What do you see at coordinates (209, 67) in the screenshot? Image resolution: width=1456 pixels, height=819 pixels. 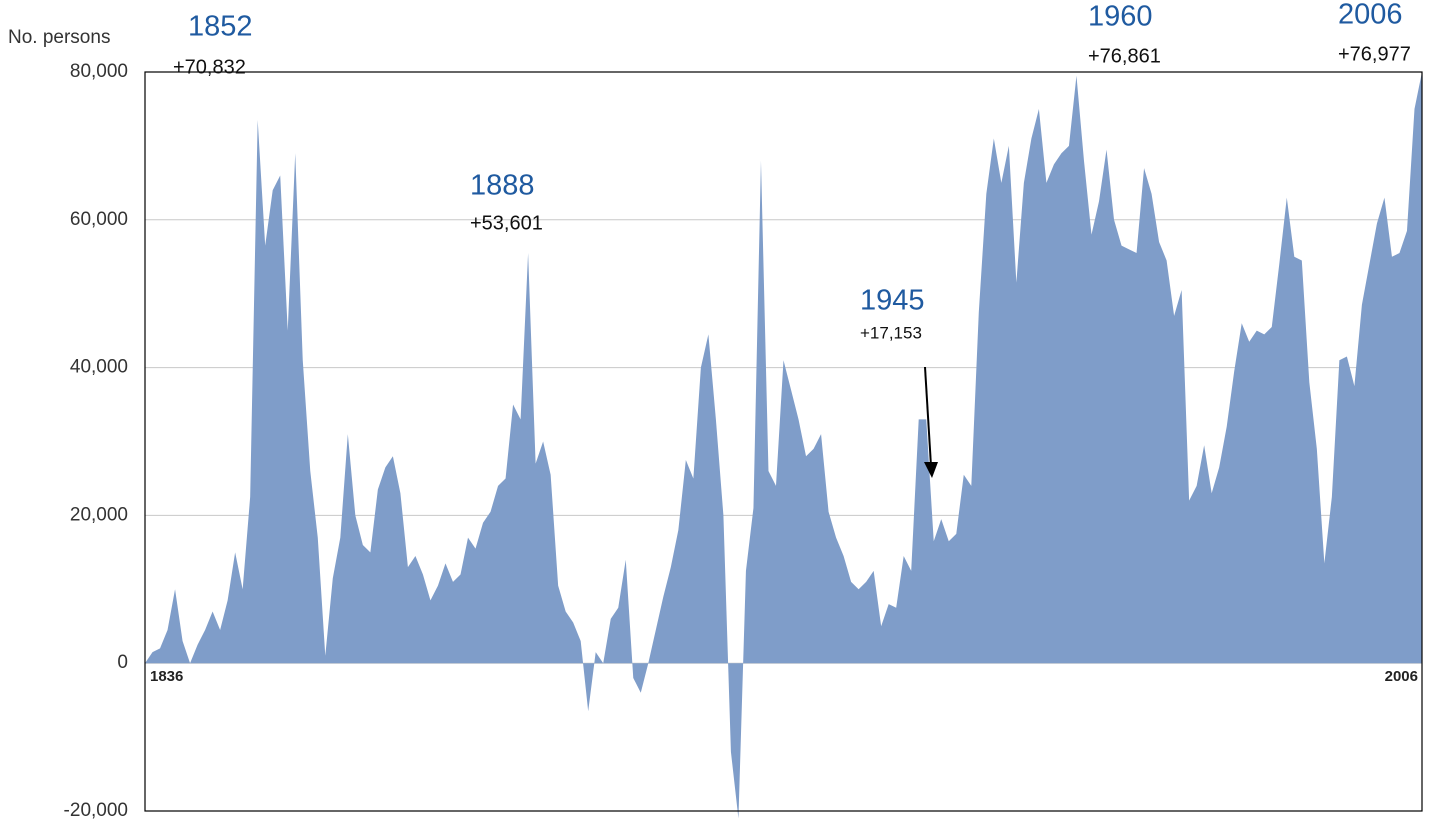 I see `annotation-change: +70,832` at bounding box center [209, 67].